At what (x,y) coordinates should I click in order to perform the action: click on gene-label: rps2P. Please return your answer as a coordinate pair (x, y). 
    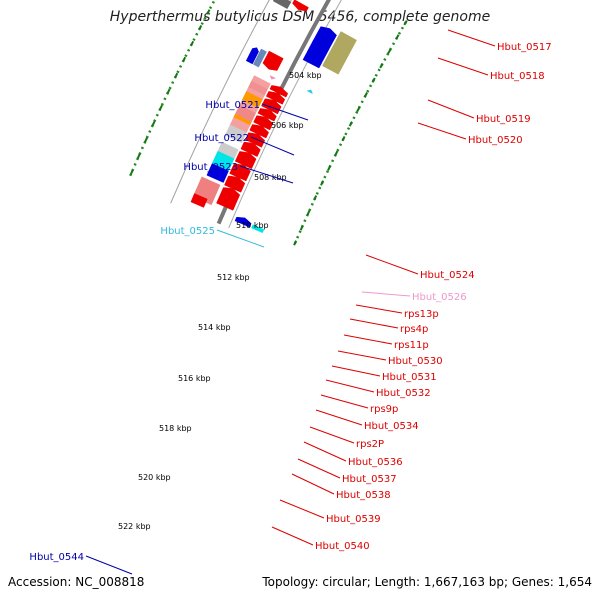
    Looking at the image, I should click on (370, 444).